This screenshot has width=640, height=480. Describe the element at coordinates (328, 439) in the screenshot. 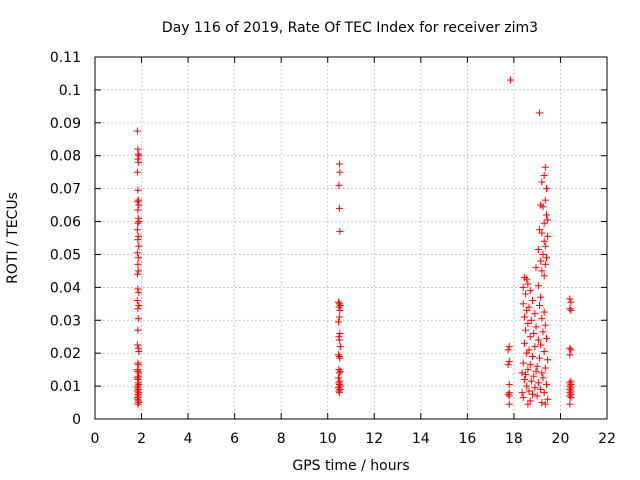

I see `x-tick-label: 10` at that location.